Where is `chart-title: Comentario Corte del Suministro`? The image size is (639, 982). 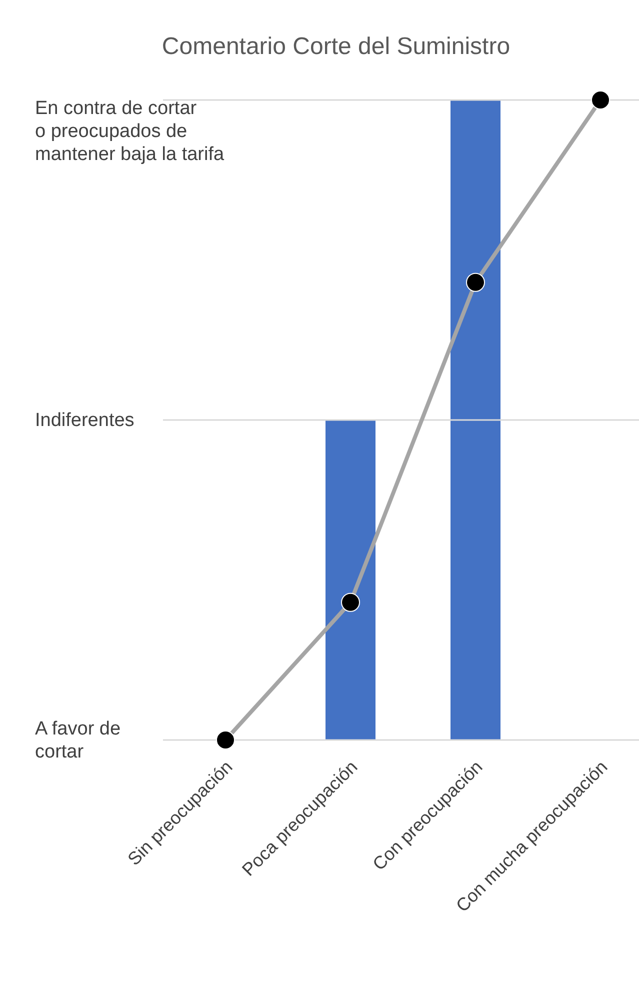
chart-title: Comentario Corte del Suministro is located at coordinates (336, 46).